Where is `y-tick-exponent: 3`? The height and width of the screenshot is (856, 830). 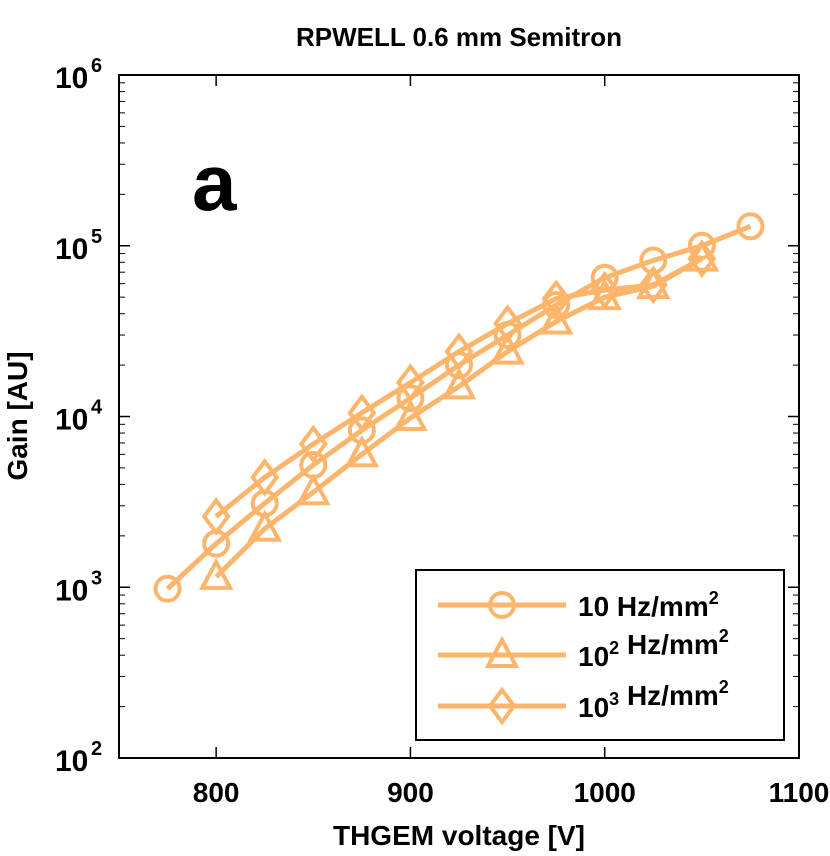
y-tick-exponent: 3 is located at coordinates (96, 578).